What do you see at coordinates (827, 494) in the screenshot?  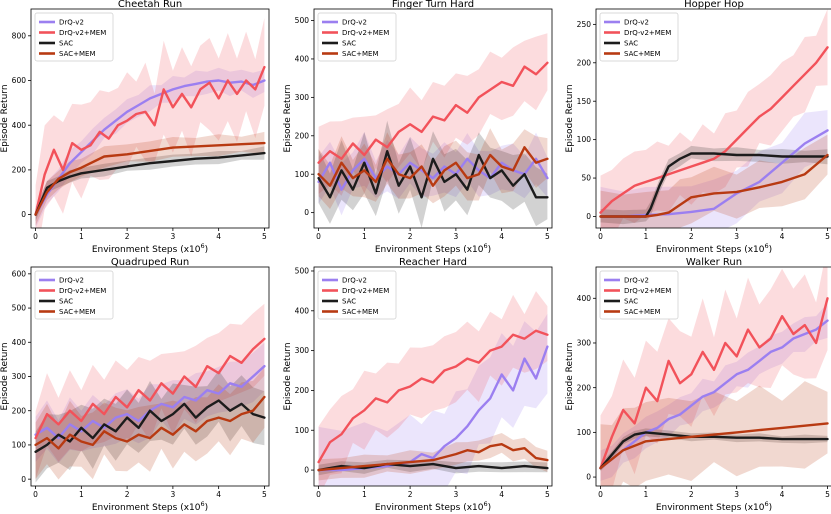 I see `x-tick-label: 5` at bounding box center [827, 494].